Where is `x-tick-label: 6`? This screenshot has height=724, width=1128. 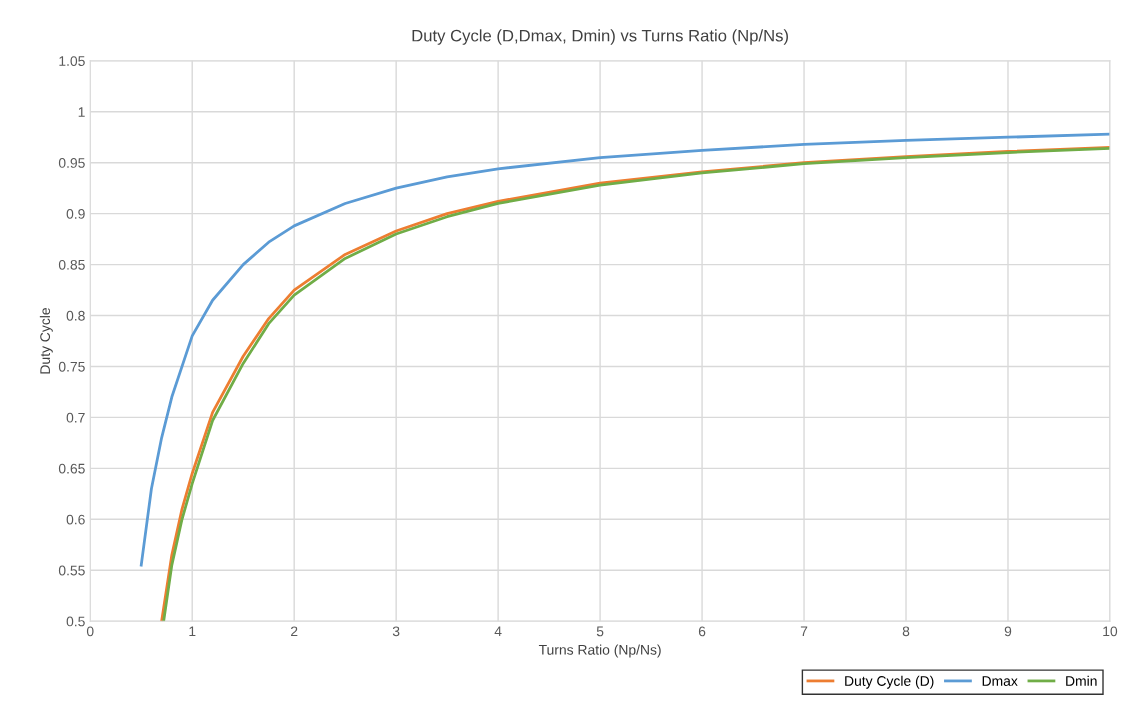
x-tick-label: 6 is located at coordinates (702, 631).